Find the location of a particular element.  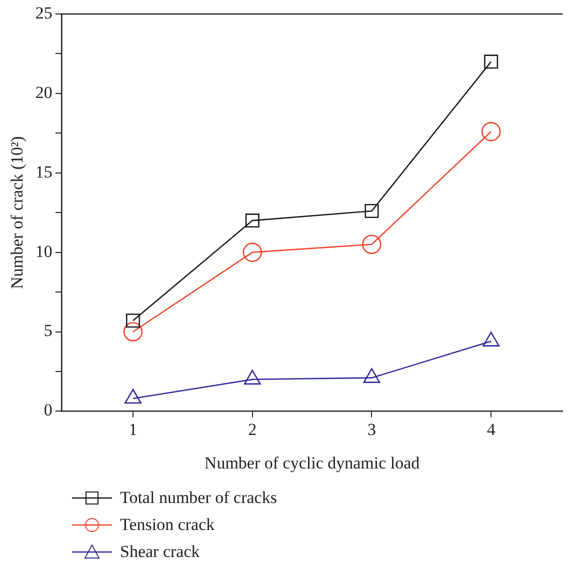

y-tick-label: 0 is located at coordinates (48, 410).